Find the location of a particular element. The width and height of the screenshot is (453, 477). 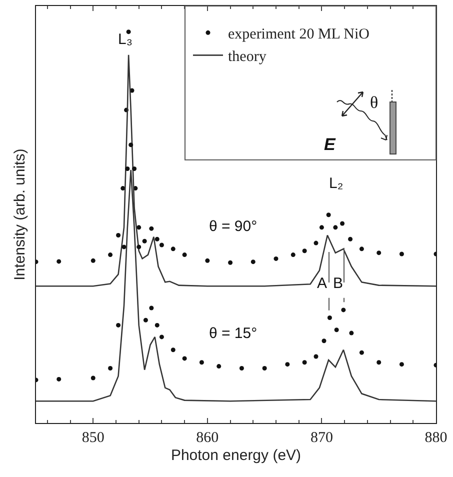

annotation: L₃ is located at coordinates (125, 39).